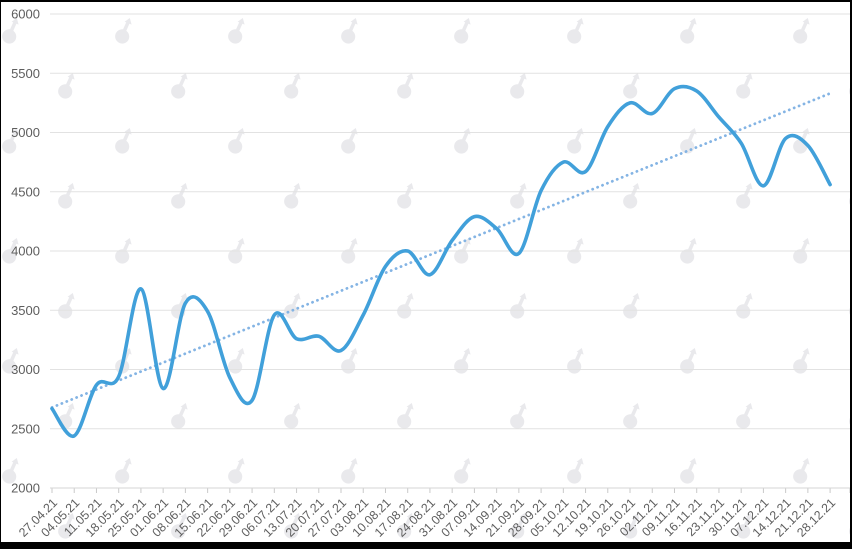 This screenshot has height=549, width=852. I want to click on y-axis-label: 6000, so click(25, 14).